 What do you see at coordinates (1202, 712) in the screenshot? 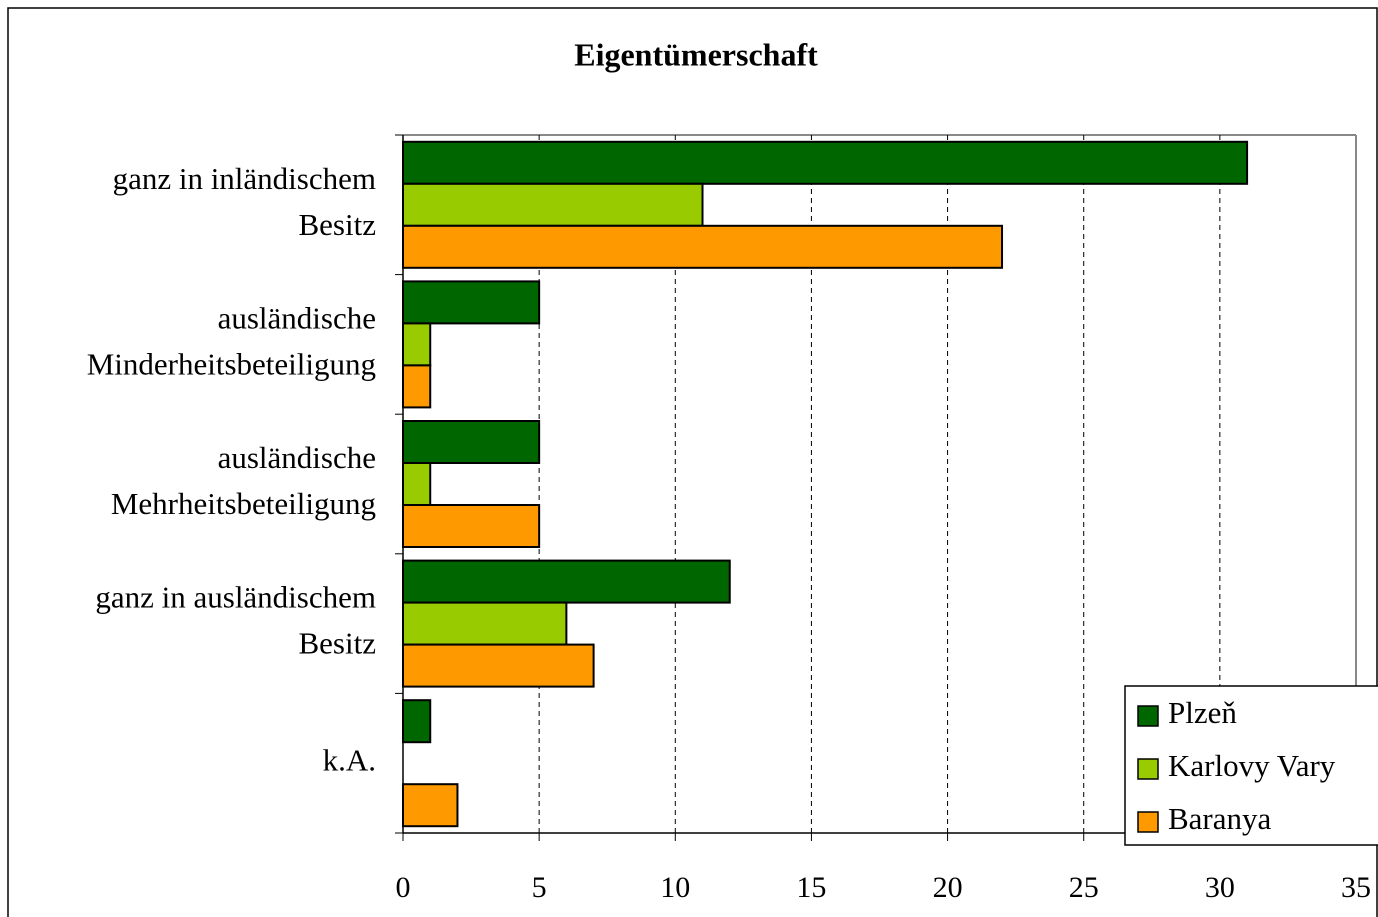
I see `legend-label: Plzeň` at bounding box center [1202, 712].